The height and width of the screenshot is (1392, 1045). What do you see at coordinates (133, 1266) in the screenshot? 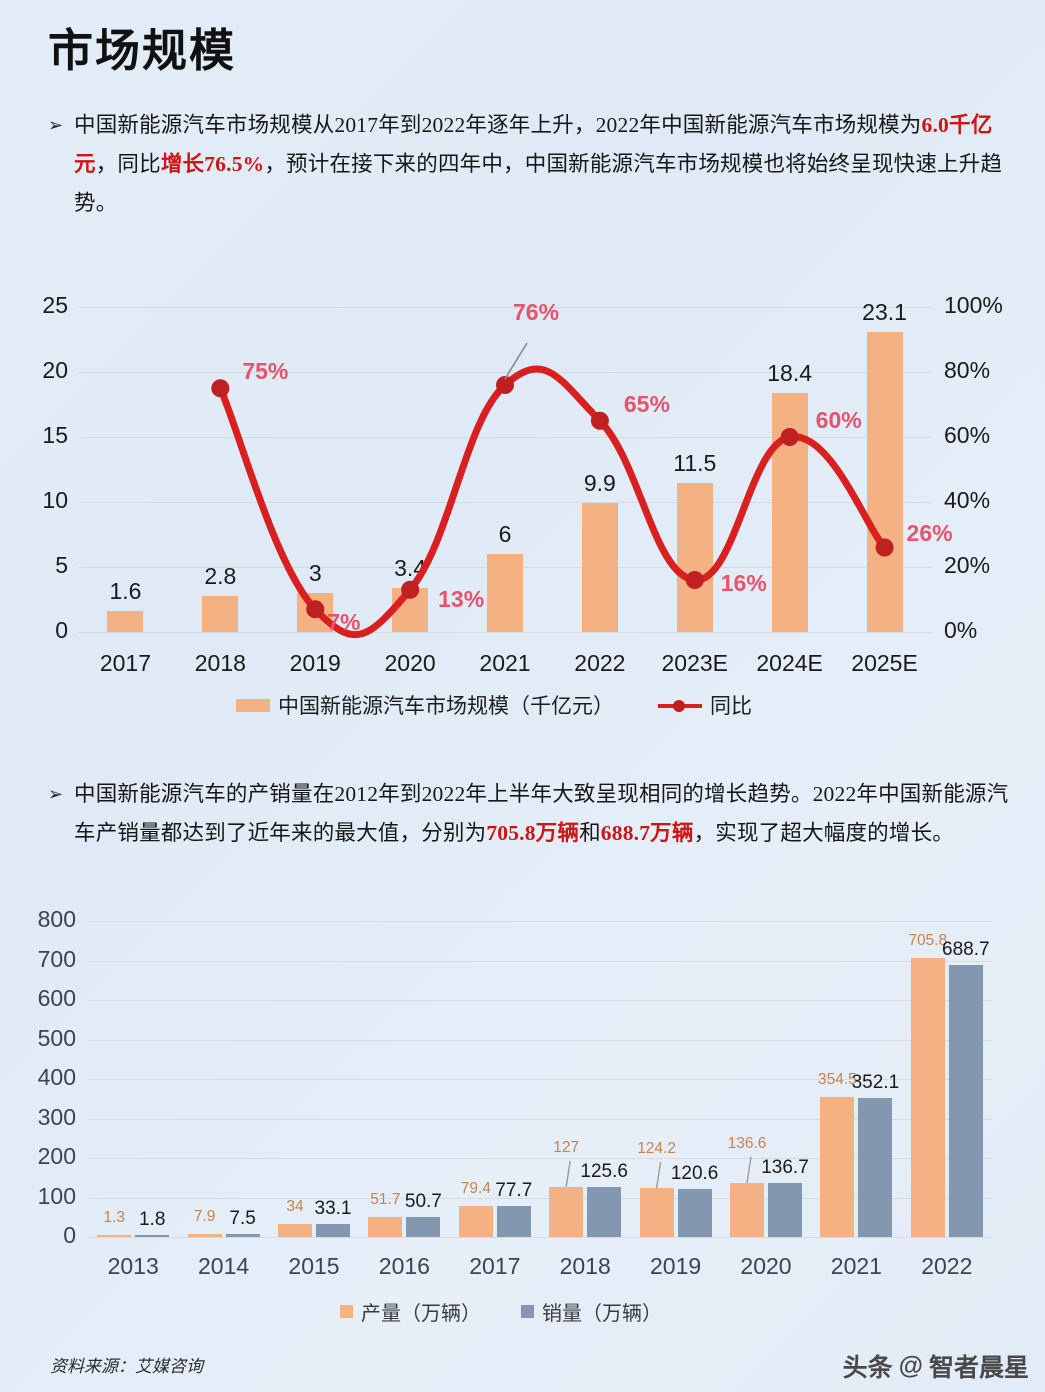
I see `x-axis-tick: 2013` at bounding box center [133, 1266].